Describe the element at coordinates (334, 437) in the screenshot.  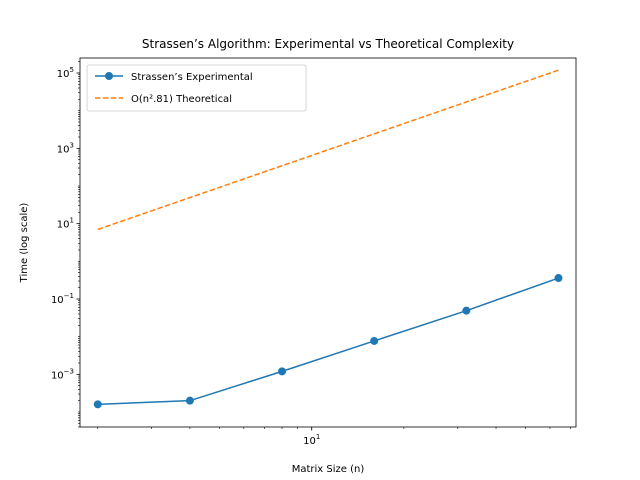
I see `x-axis: 101` at that location.